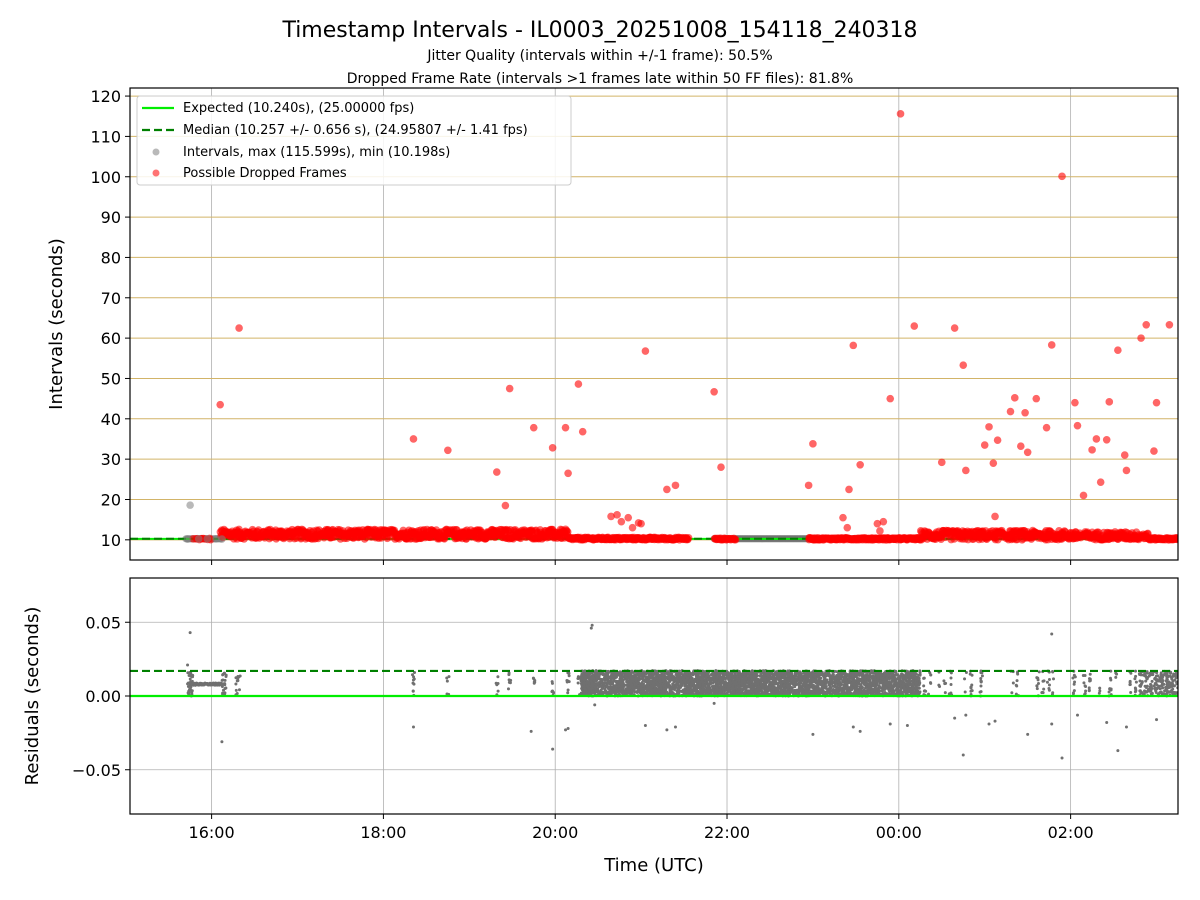 The height and width of the screenshot is (900, 1200). Describe the element at coordinates (105, 96) in the screenshot. I see `top-y-tick-label: 120` at that location.